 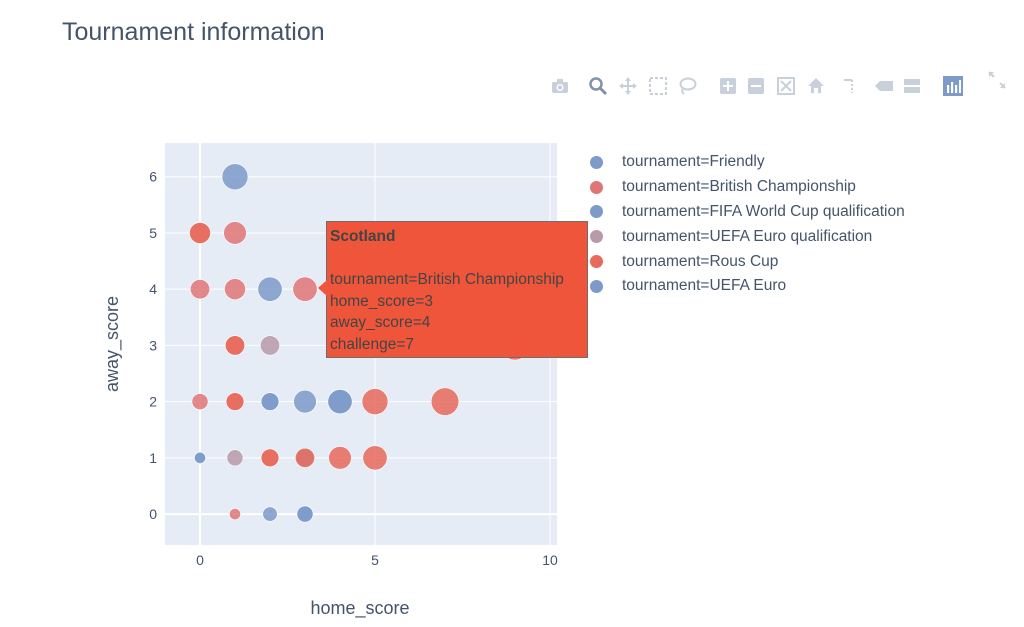 What do you see at coordinates (153, 402) in the screenshot?
I see `y-tick-label: 2` at bounding box center [153, 402].